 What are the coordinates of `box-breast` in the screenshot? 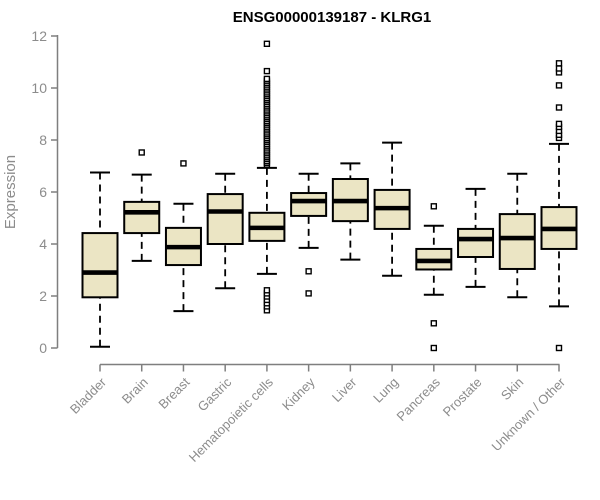 It's located at (183, 236).